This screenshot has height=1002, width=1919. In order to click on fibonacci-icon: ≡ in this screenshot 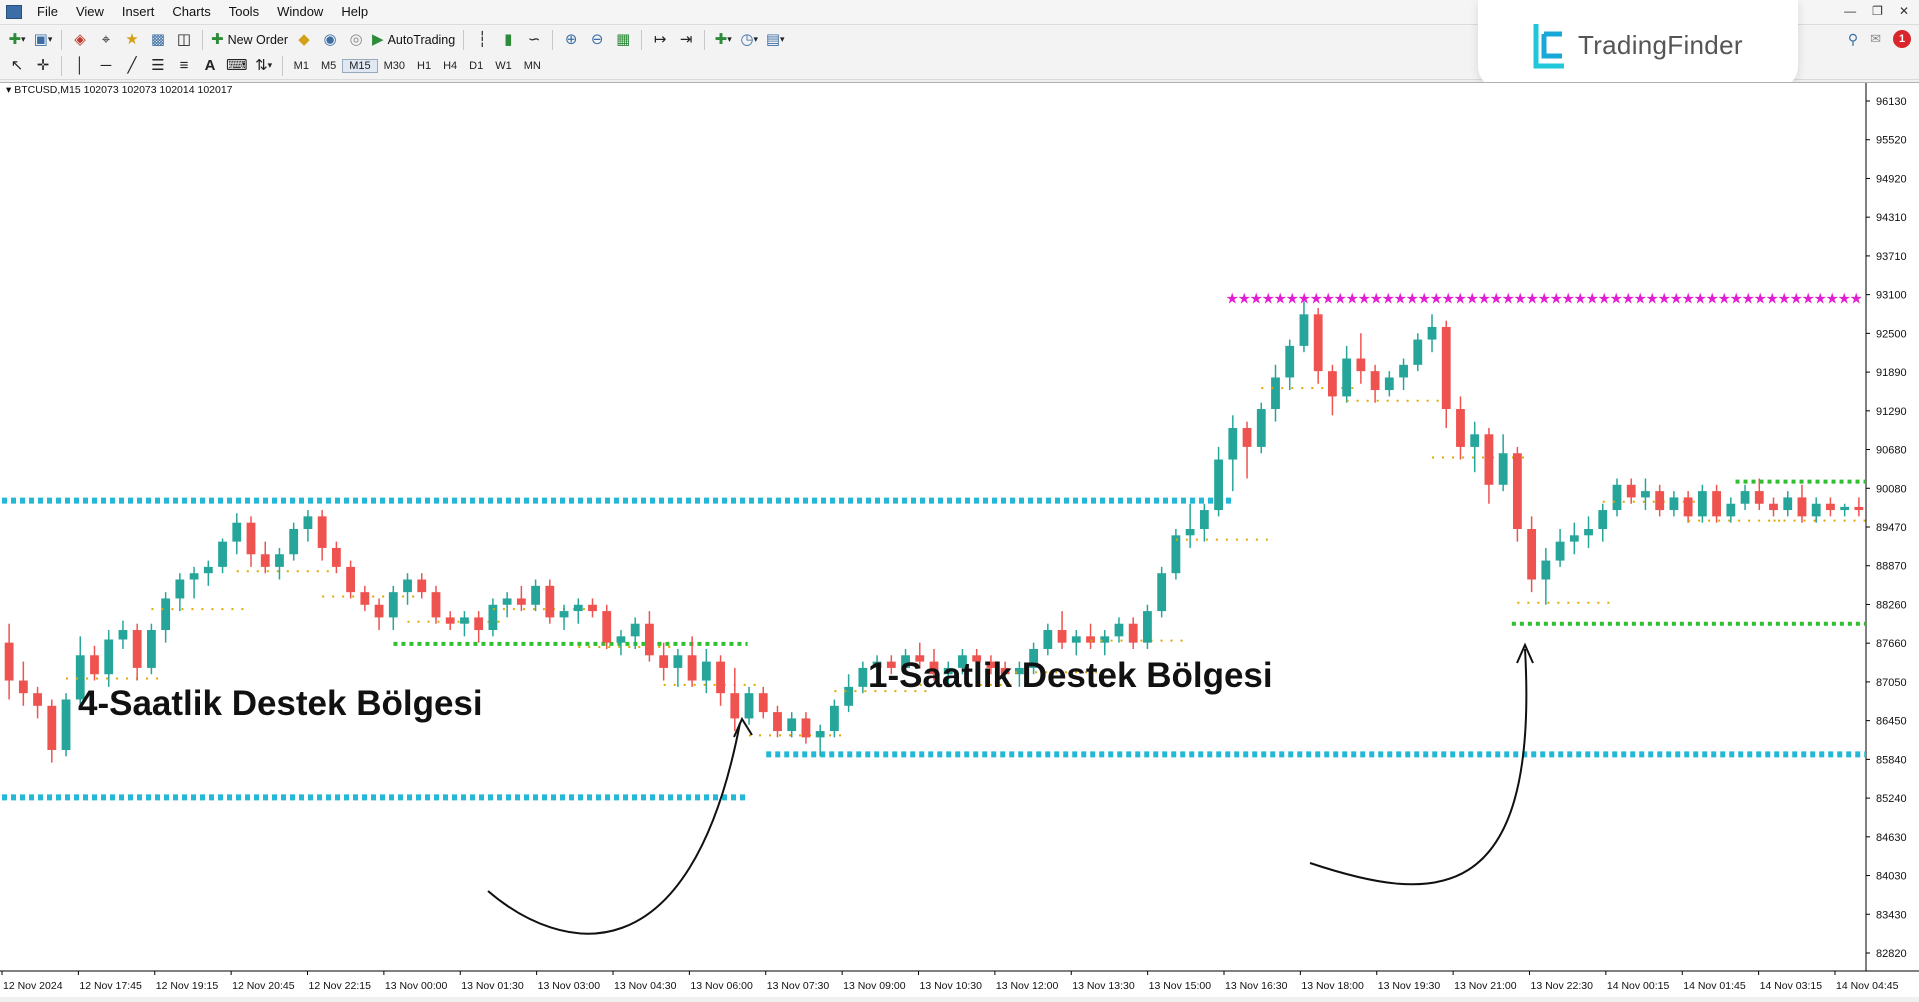, I will do `click(184, 65)`.